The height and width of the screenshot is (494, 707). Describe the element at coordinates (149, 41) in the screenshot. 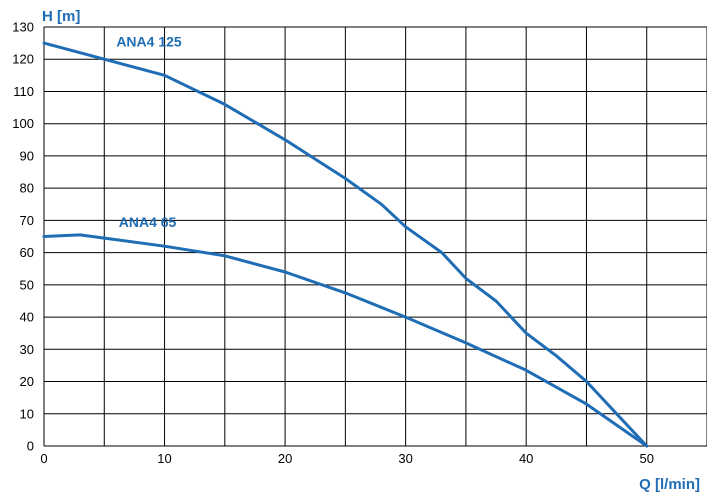

I see `series-label-1: ANA4 125` at that location.